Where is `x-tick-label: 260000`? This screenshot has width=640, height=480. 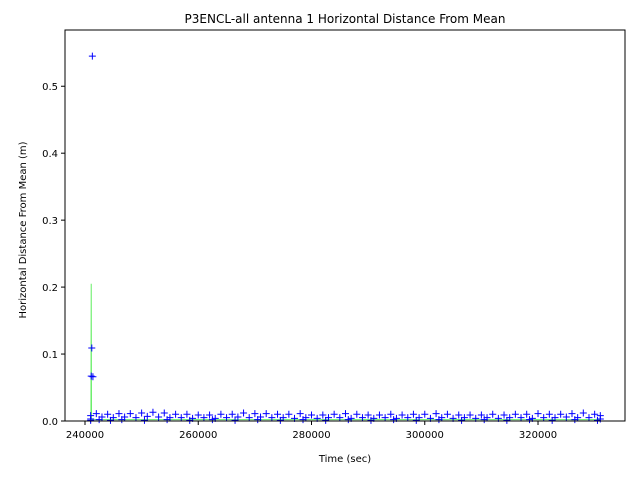
x-tick-label: 260000 is located at coordinates (198, 435).